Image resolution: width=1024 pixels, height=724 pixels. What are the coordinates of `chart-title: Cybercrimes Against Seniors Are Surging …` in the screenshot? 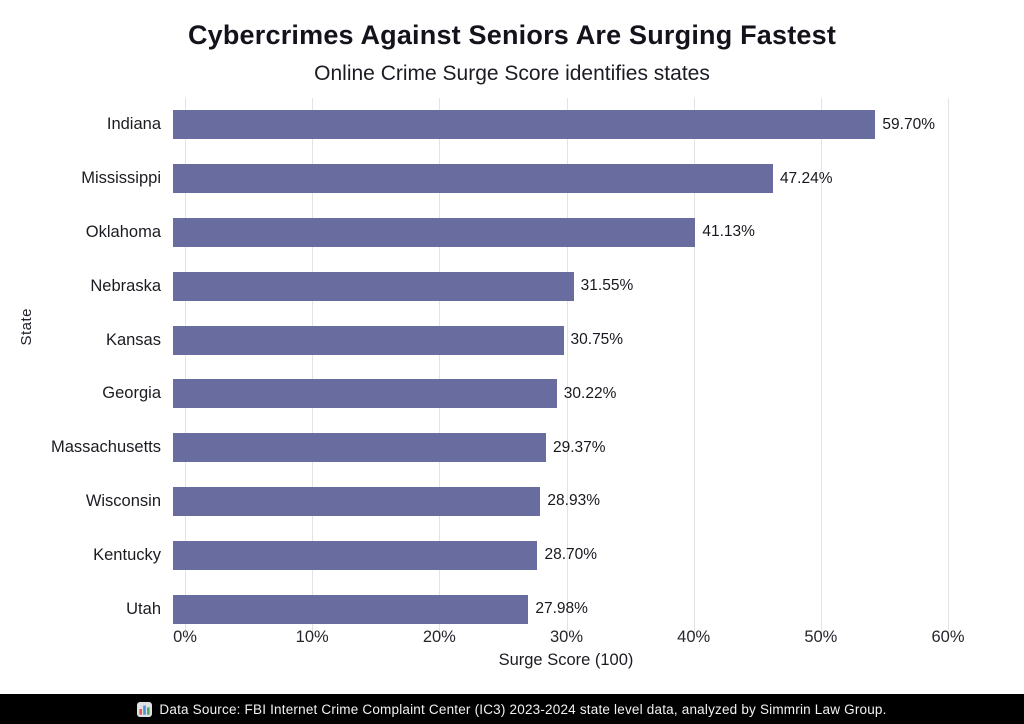 It's located at (512, 35).